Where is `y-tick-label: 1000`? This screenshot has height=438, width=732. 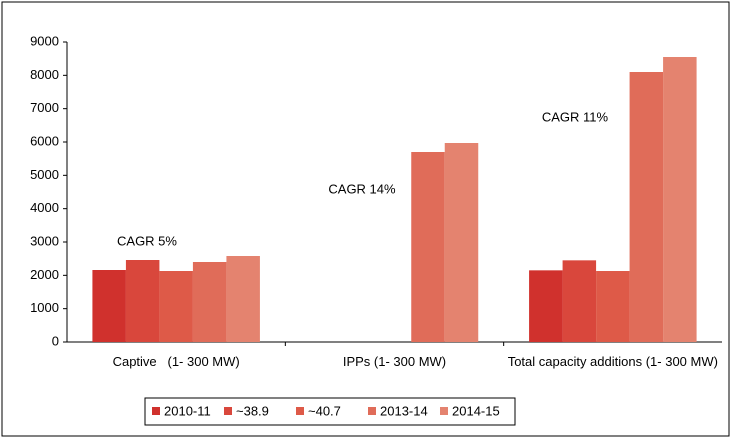
y-tick-label: 1000 is located at coordinates (44, 307).